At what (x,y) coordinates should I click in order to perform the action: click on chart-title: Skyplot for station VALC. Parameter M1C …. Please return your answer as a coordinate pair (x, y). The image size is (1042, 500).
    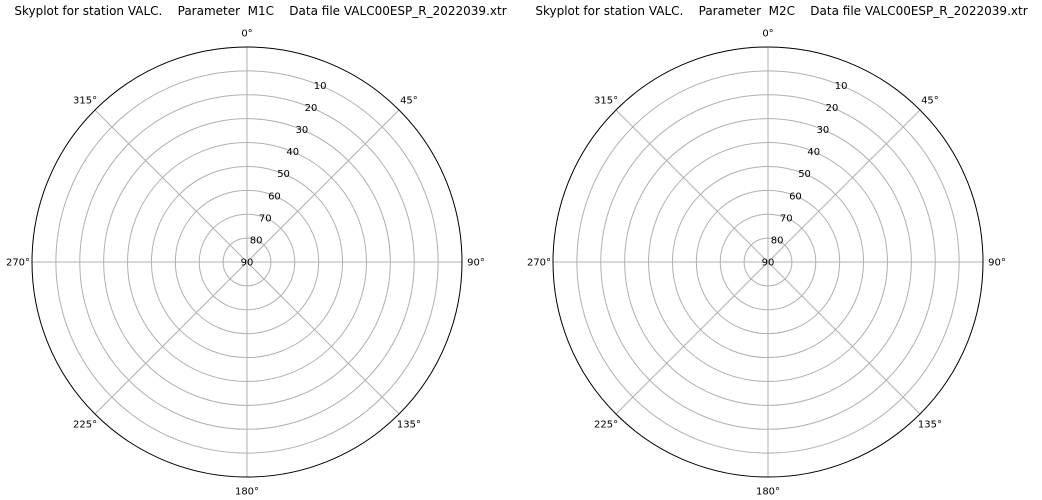
    Looking at the image, I should click on (260, 11).